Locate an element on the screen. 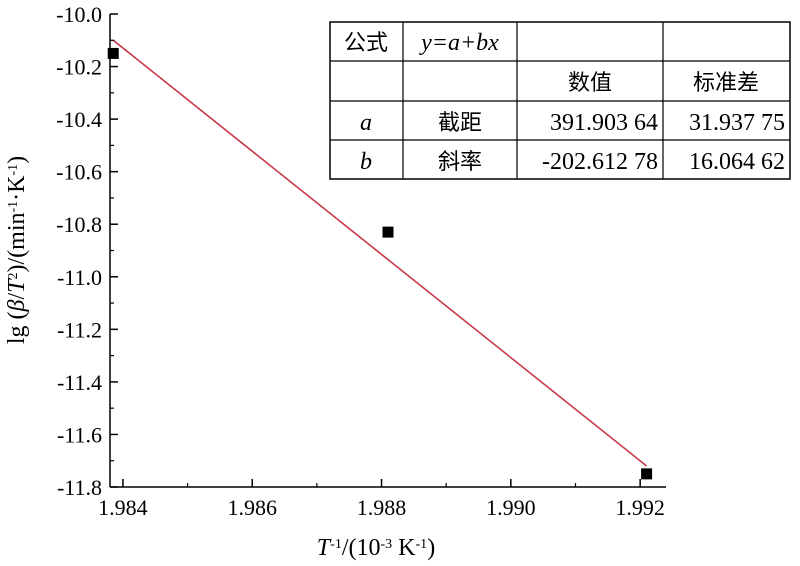 This screenshot has width=800, height=566. table-cell: 标准差 is located at coordinates (726, 83).